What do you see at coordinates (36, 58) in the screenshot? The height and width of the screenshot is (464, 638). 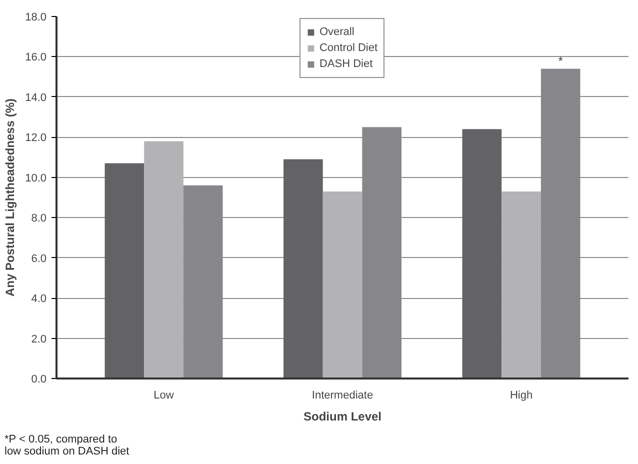 I see `y-tick-label: 16.0` at bounding box center [36, 58].